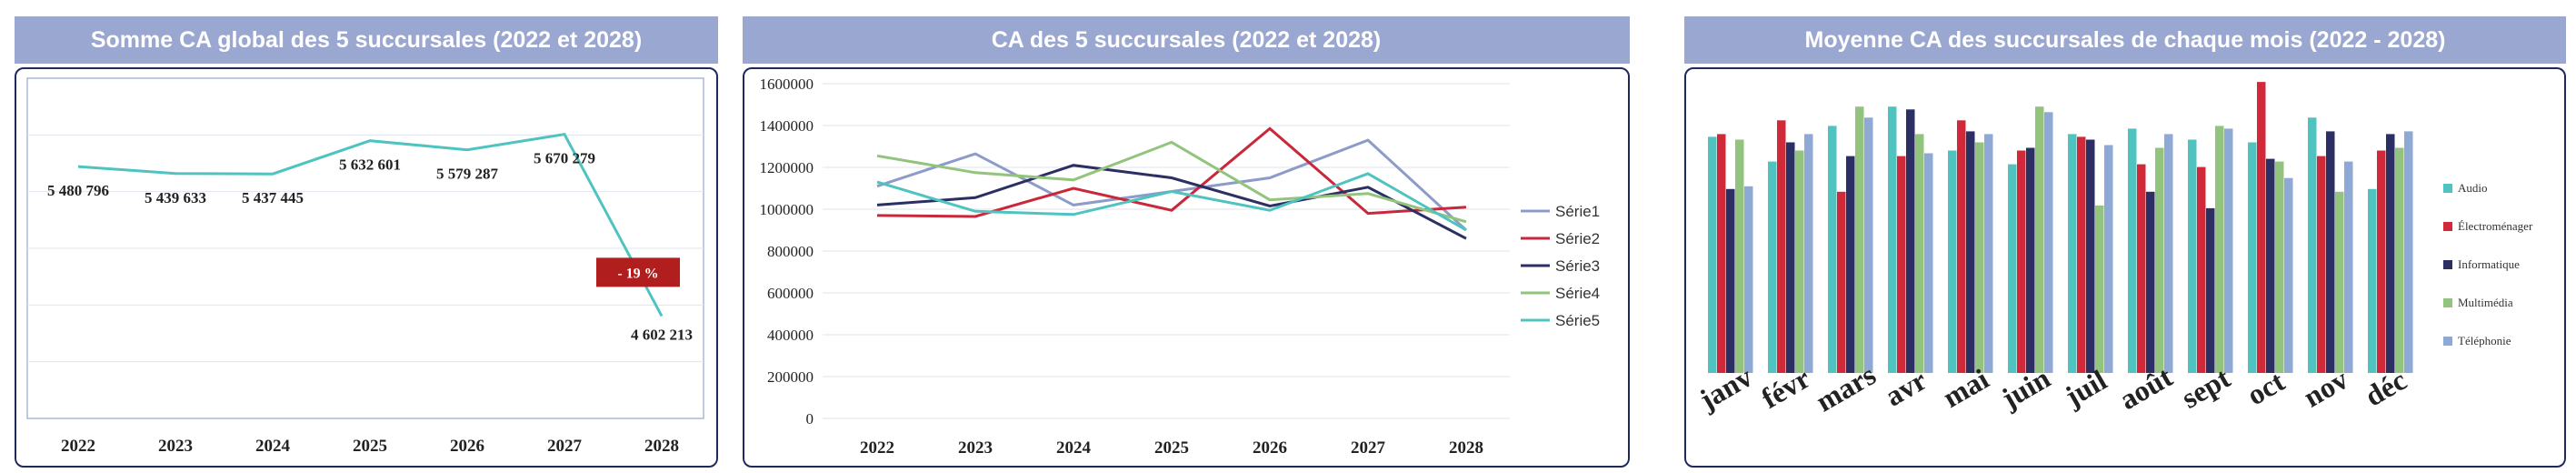  What do you see at coordinates (370, 165) in the screenshot?
I see `data-label: 5 632 601` at bounding box center [370, 165].